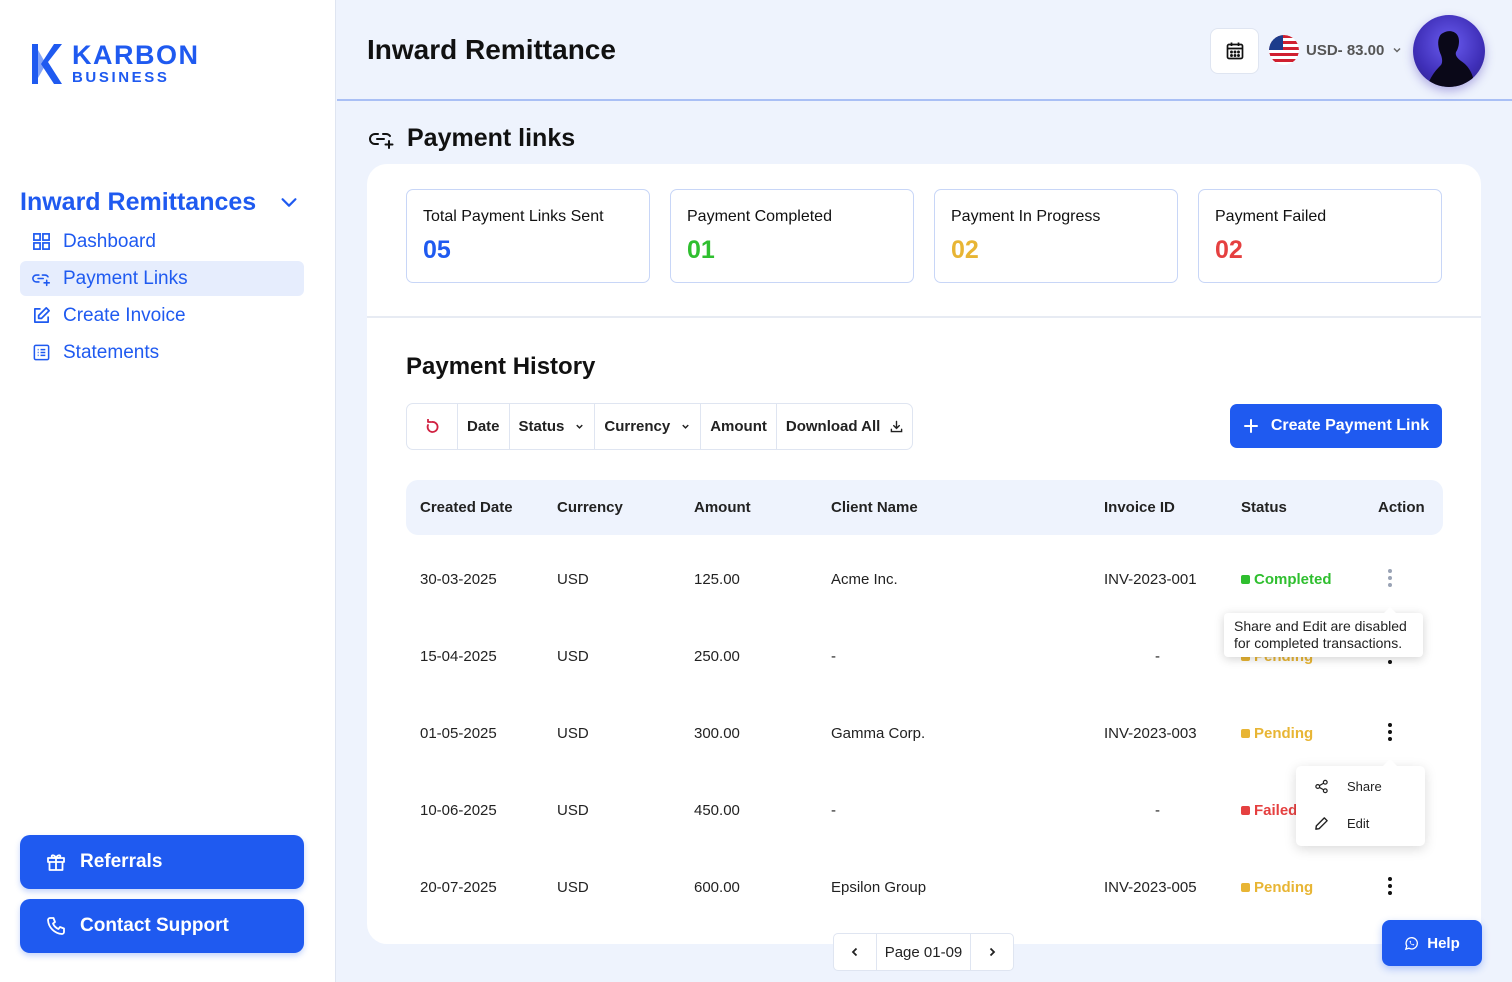 This screenshot has height=982, width=1512. Describe the element at coordinates (1345, 50) in the screenshot. I see `currency-value: USD- 83.00` at that location.